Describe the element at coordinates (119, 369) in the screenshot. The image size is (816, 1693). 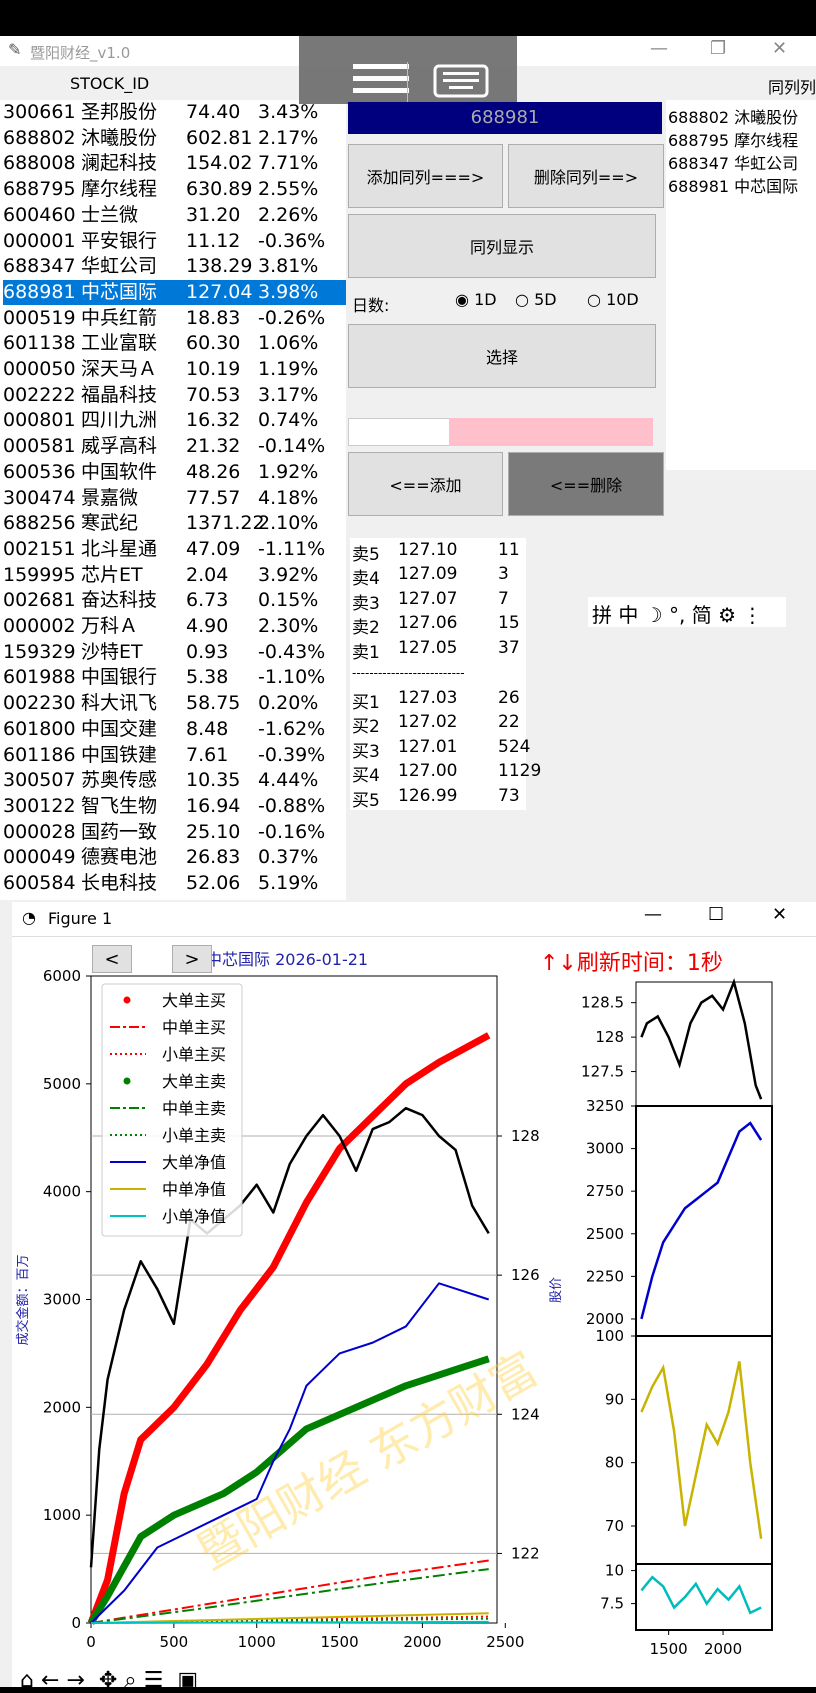
I see `stock-name: 深天马Ａ` at that location.